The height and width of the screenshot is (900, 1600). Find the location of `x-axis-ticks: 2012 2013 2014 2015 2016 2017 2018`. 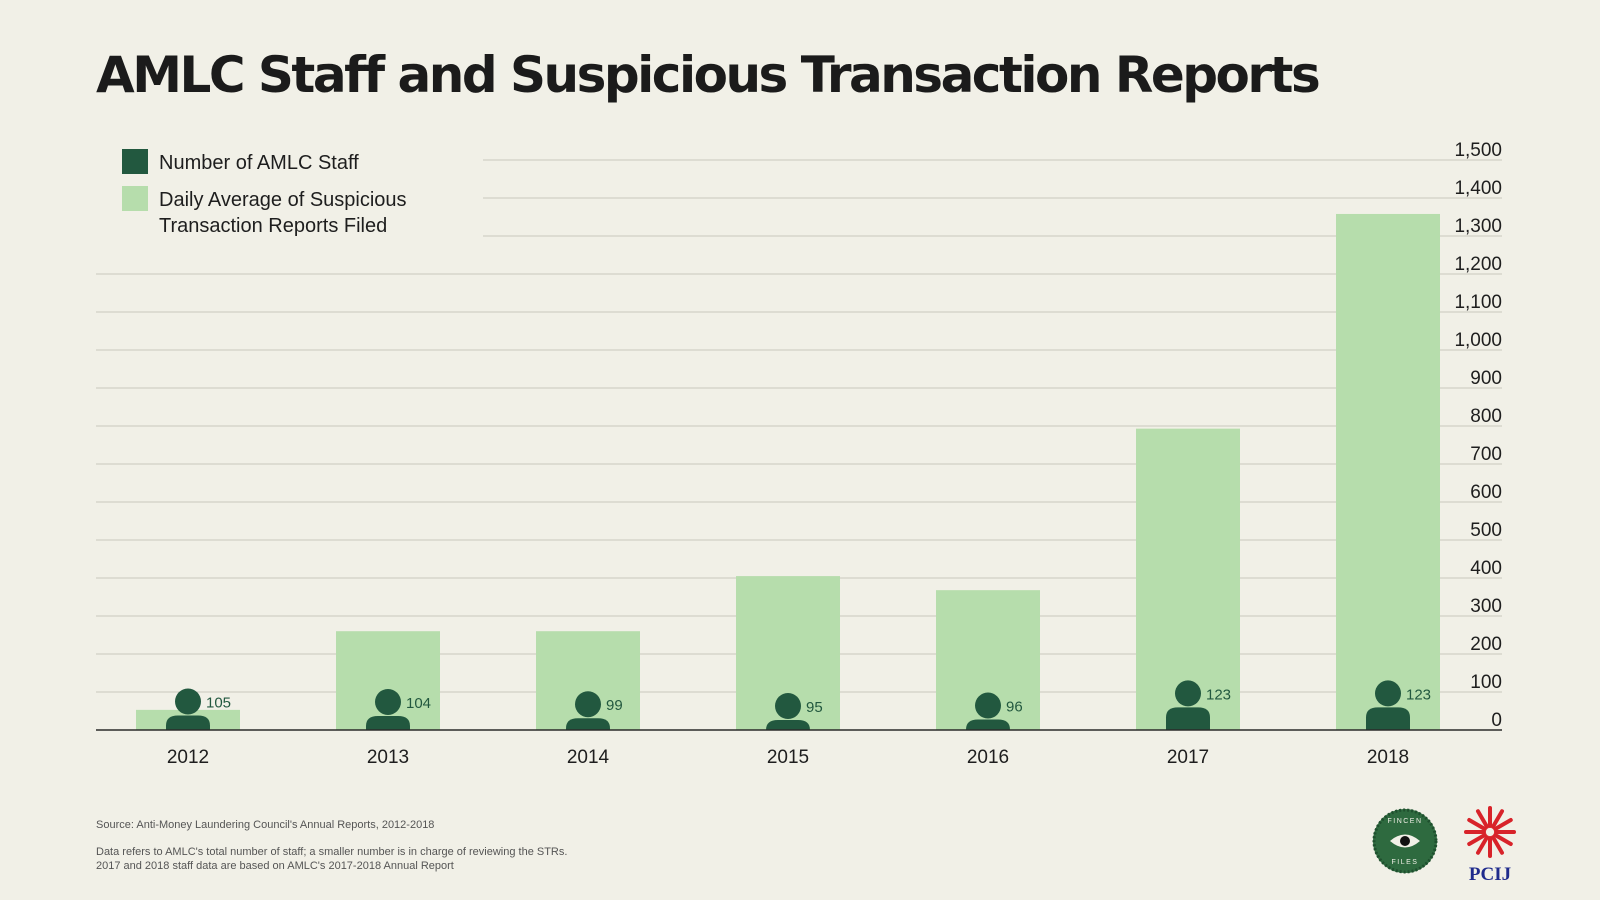

x-axis-ticks: 2012 2013 2014 2015 2016 2017 2018 is located at coordinates (788, 757).